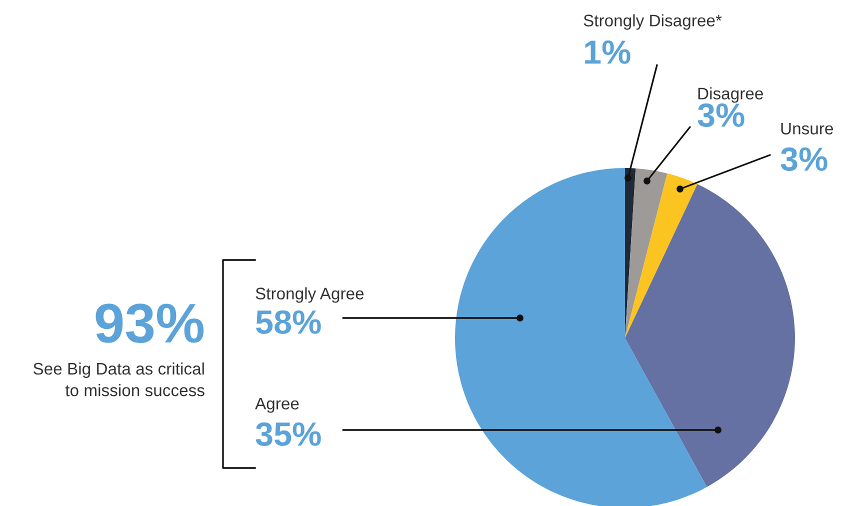 The height and width of the screenshot is (506, 856). Describe the element at coordinates (288, 434) in the screenshot. I see `data-label: 35%` at that location.